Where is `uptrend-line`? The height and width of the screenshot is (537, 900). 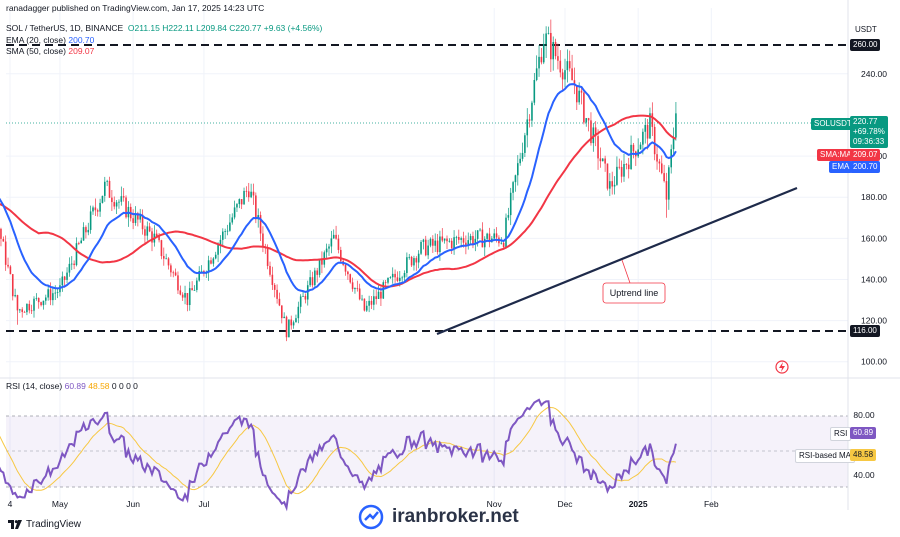
uptrend-line is located at coordinates (617, 261).